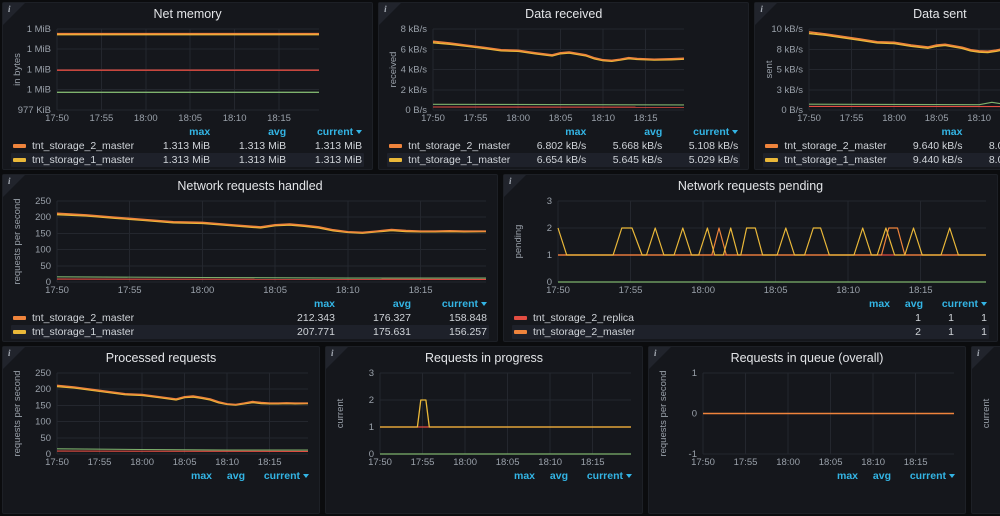 This screenshot has height=516, width=1000. Describe the element at coordinates (637, 160) in the screenshot. I see `legend-value: 5.645 kB/s` at that location.